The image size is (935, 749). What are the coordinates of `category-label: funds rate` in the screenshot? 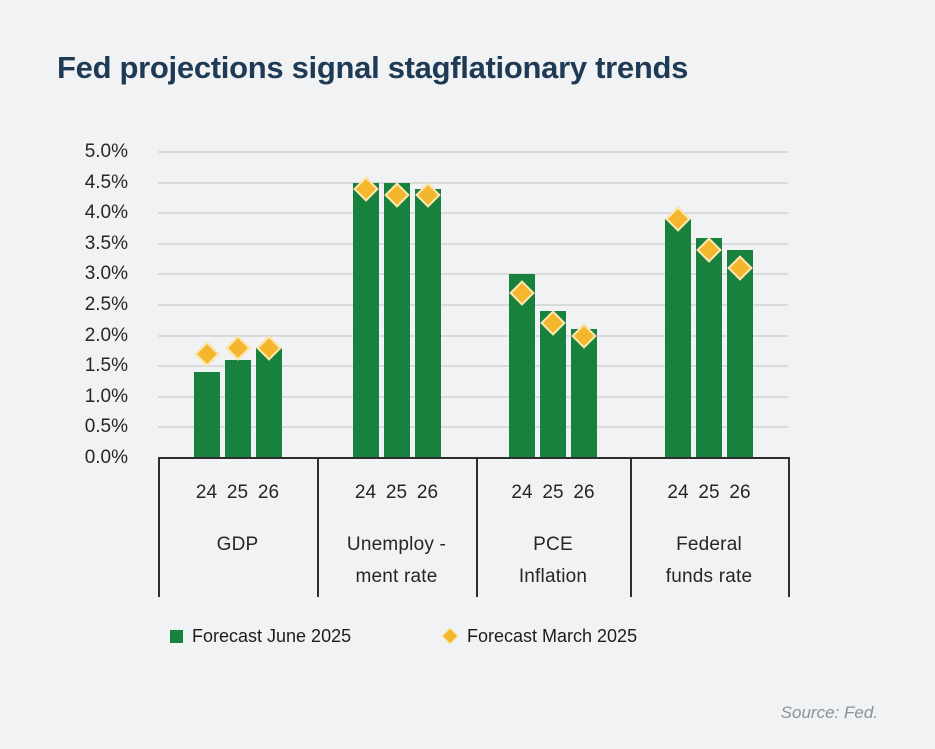 It's located at (709, 576).